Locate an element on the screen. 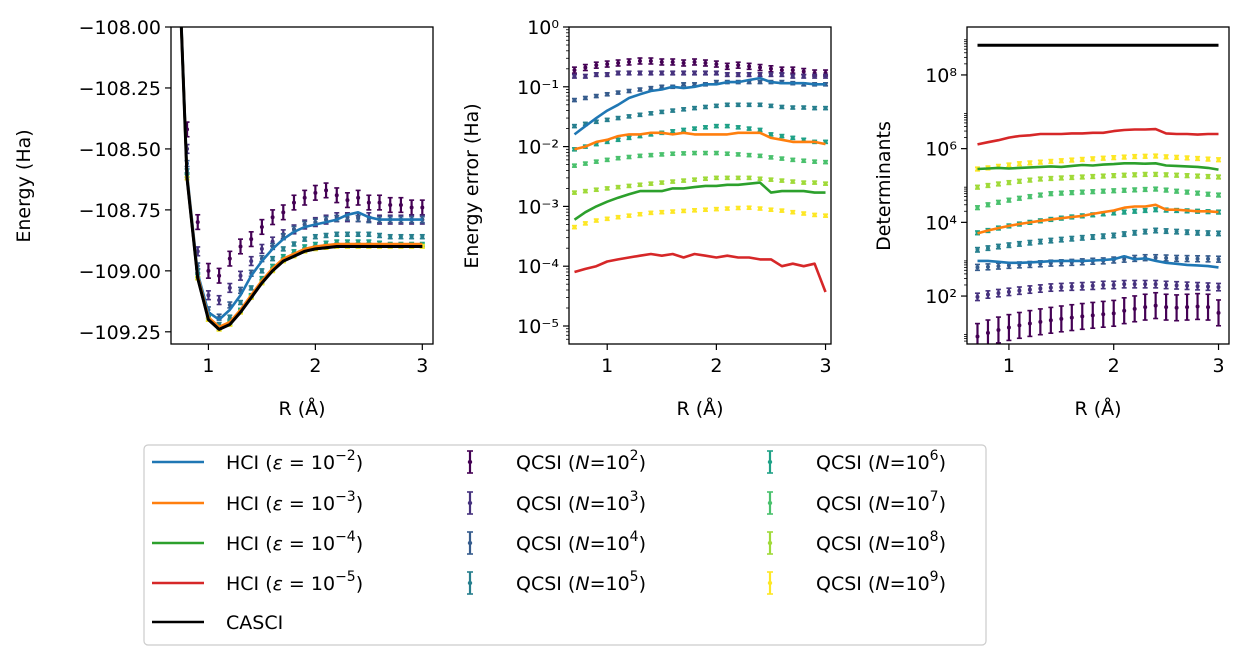 The image size is (1233, 649). determinants-xtick-label: 1 is located at coordinates (1009, 366).